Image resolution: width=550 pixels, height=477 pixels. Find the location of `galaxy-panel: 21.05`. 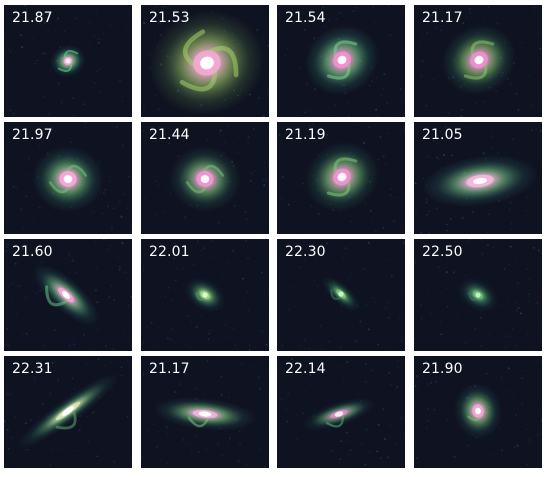

galaxy-panel: 21.05 is located at coordinates (478, 178).